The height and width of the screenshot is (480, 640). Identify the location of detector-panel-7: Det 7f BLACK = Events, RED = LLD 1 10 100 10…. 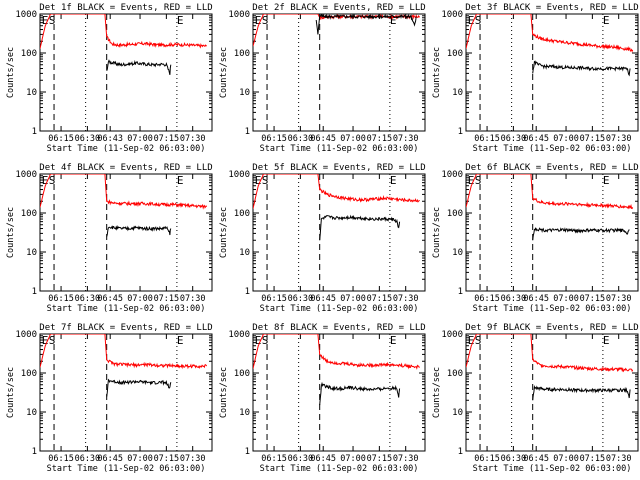
(109, 398).